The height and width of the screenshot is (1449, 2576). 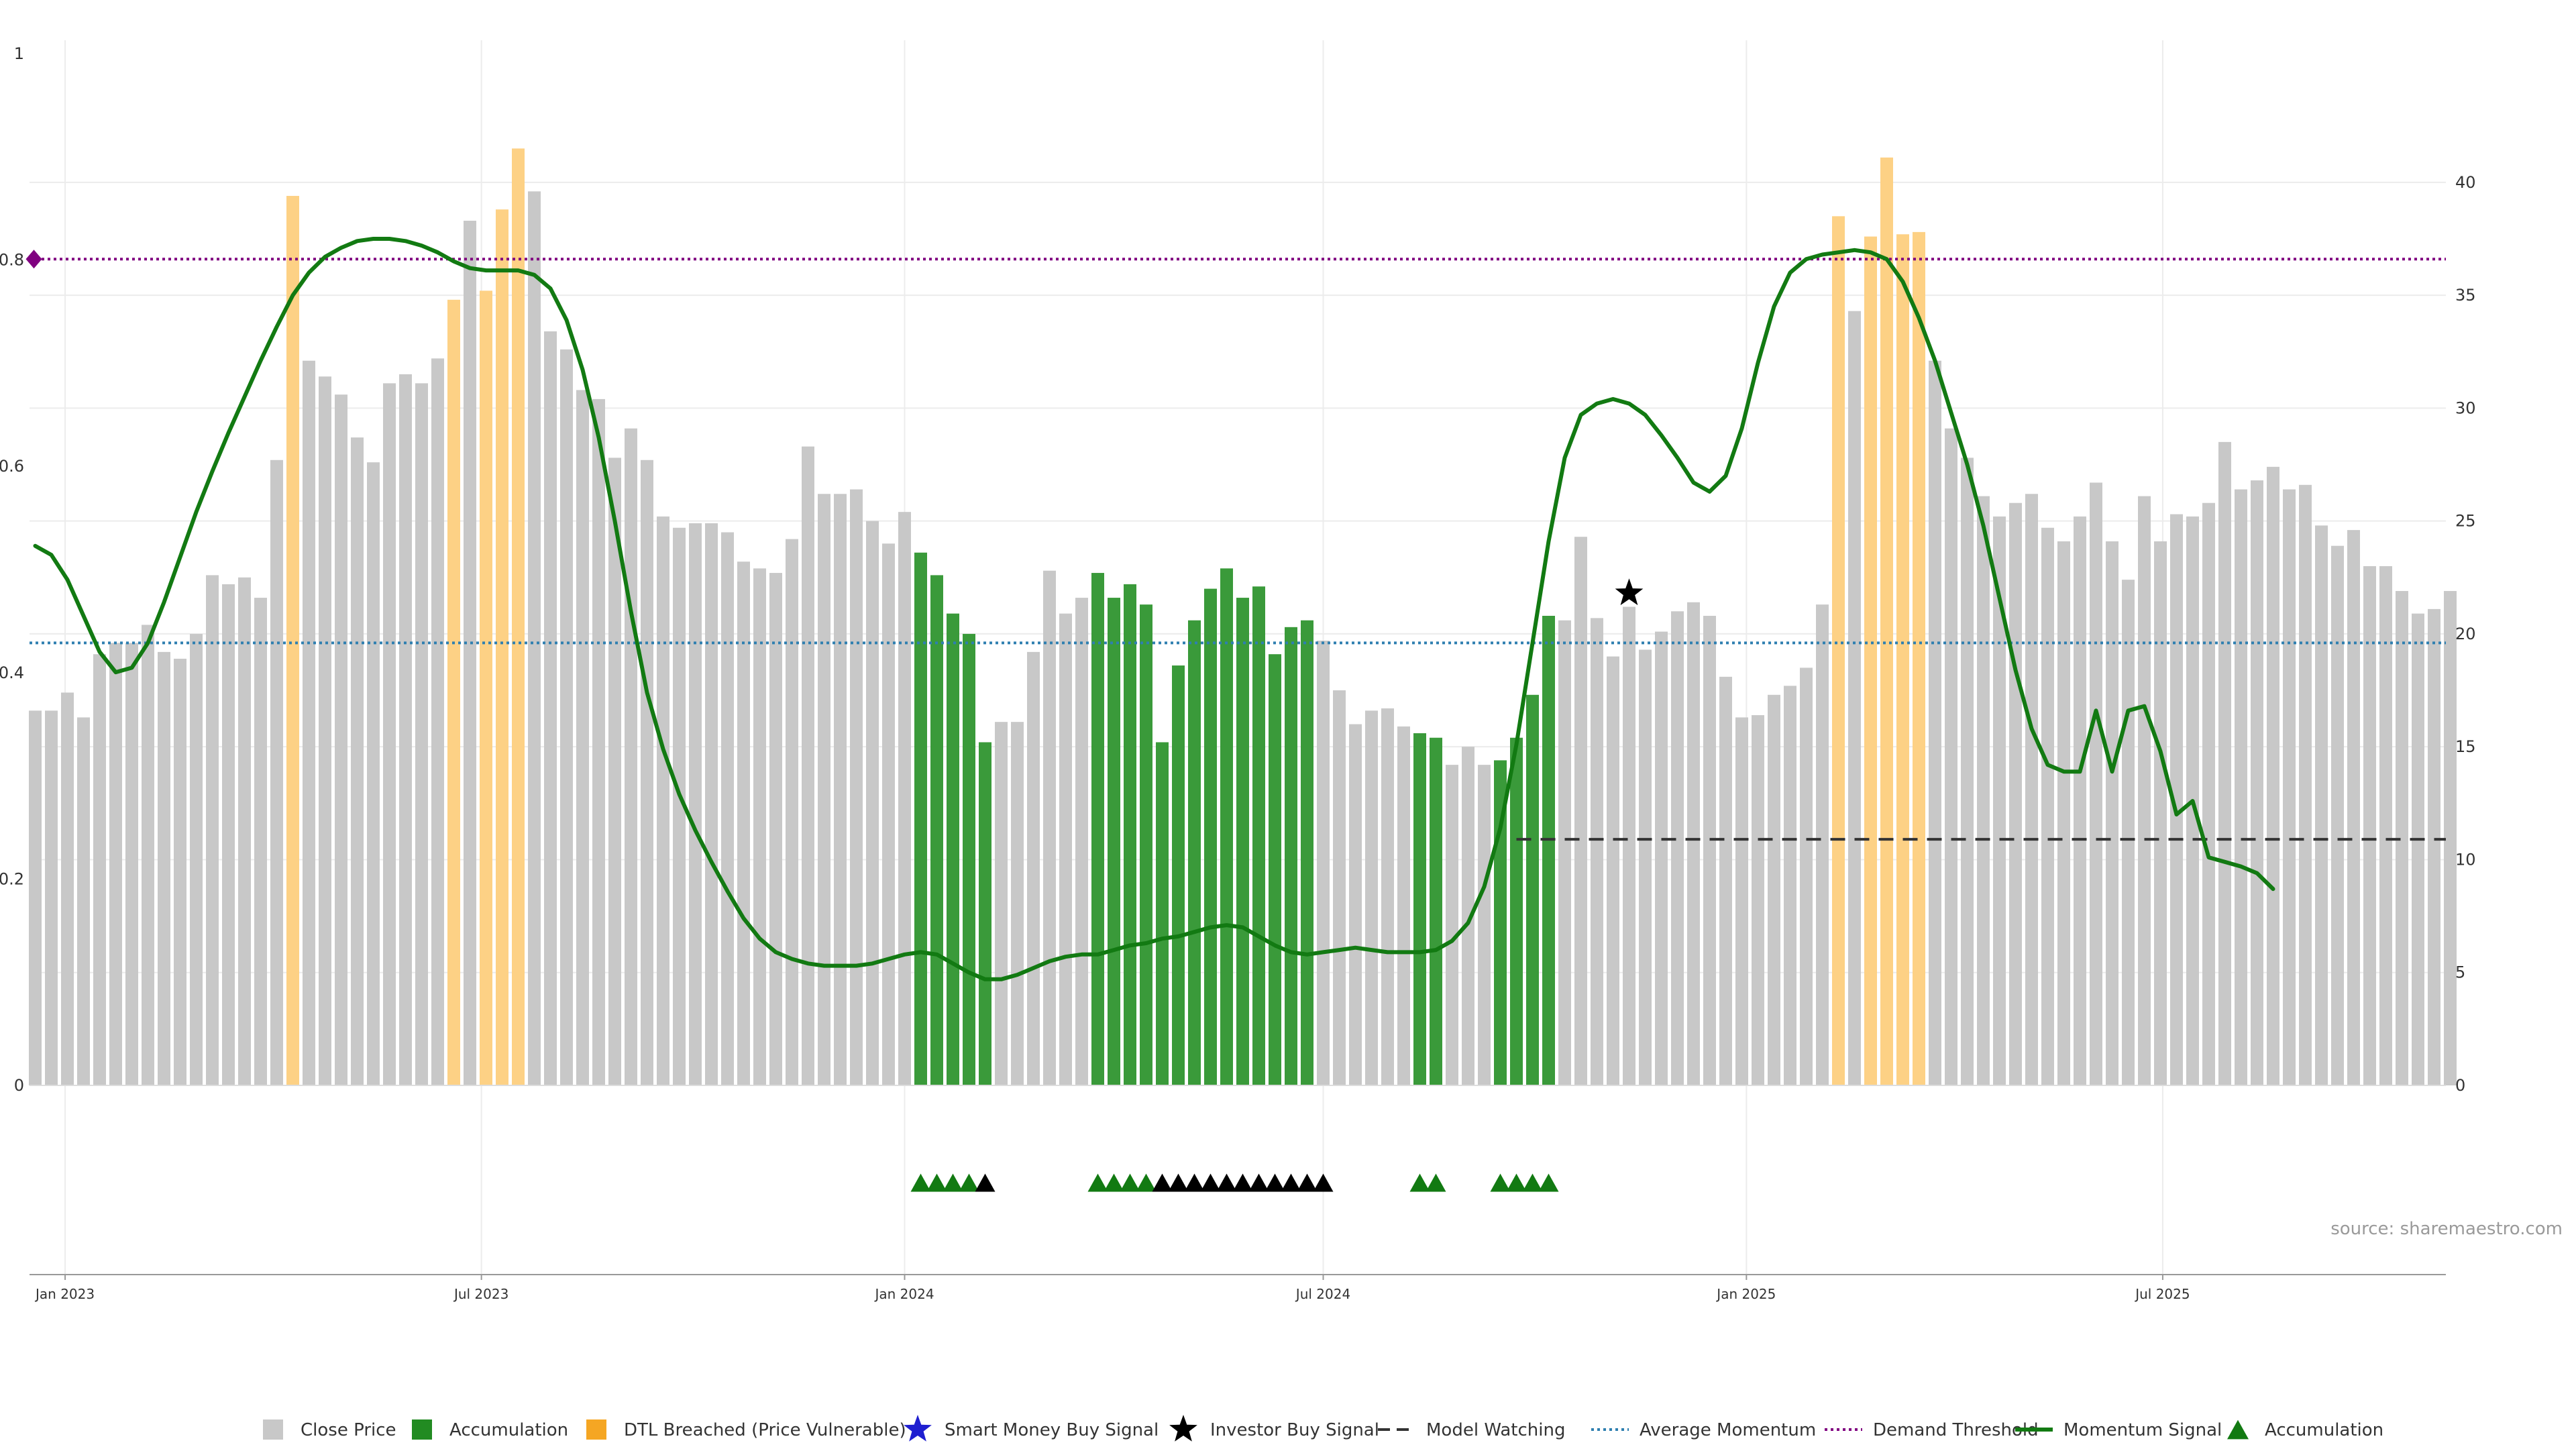 What do you see at coordinates (1956, 1430) in the screenshot?
I see `legend-label: Demand Threshold` at bounding box center [1956, 1430].